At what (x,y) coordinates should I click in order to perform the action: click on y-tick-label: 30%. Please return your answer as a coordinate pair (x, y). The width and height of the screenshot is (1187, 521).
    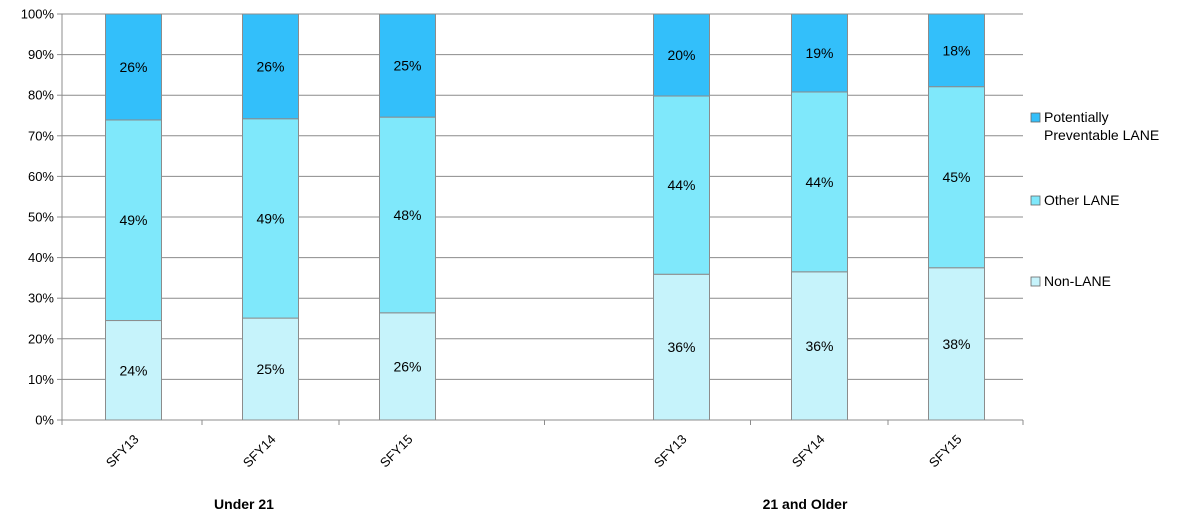
    Looking at the image, I should click on (41, 298).